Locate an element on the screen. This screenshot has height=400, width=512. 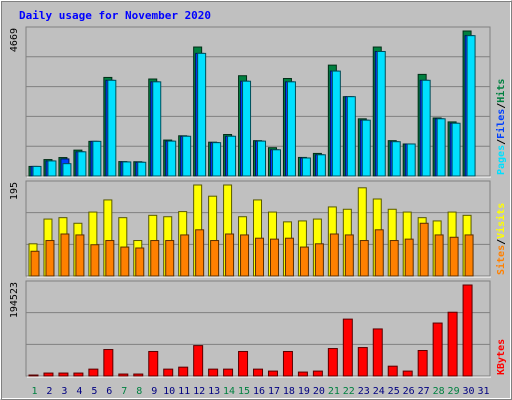
x-tick-label: 10 is located at coordinates (169, 391).